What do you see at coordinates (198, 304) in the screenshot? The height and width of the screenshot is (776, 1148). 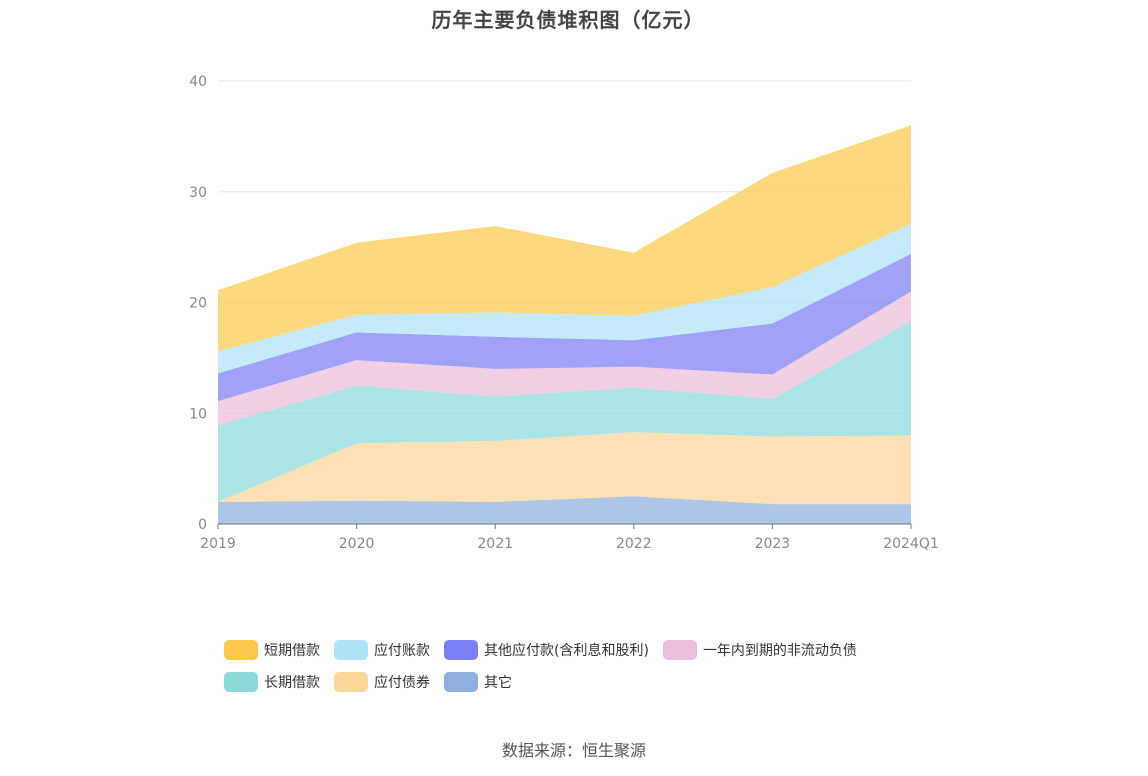 I see `y-tick-label: 20` at bounding box center [198, 304].